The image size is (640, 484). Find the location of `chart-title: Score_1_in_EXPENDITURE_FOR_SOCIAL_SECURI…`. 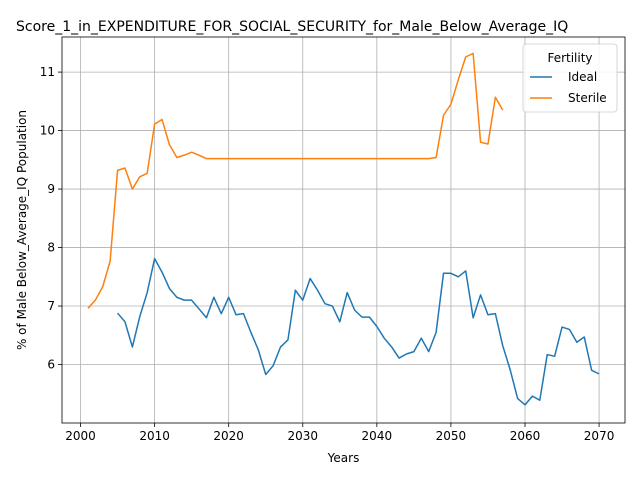

chart-title: Score_1_in_EXPENDITURE_FOR_SOCIAL_SECURI… is located at coordinates (292, 27).